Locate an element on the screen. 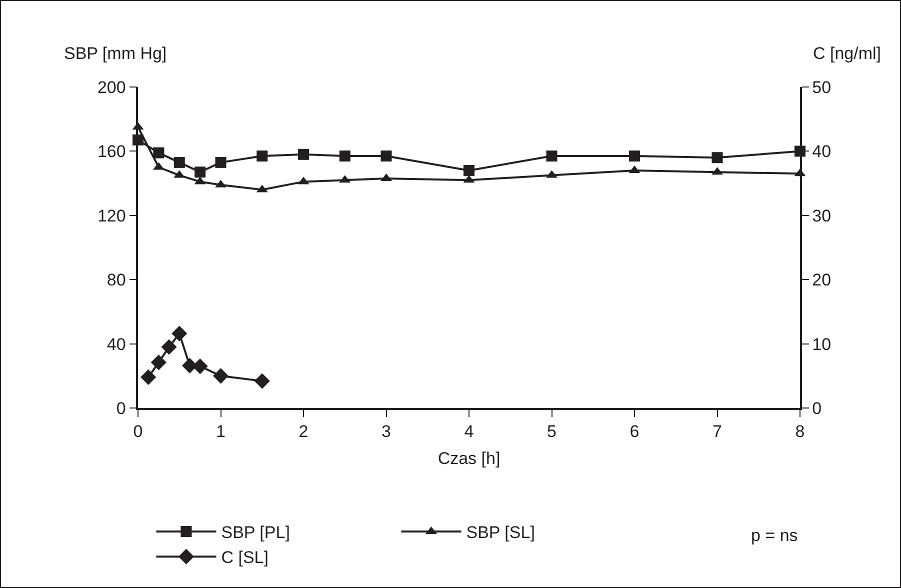  y-tick-label: 80 is located at coordinates (116, 280).